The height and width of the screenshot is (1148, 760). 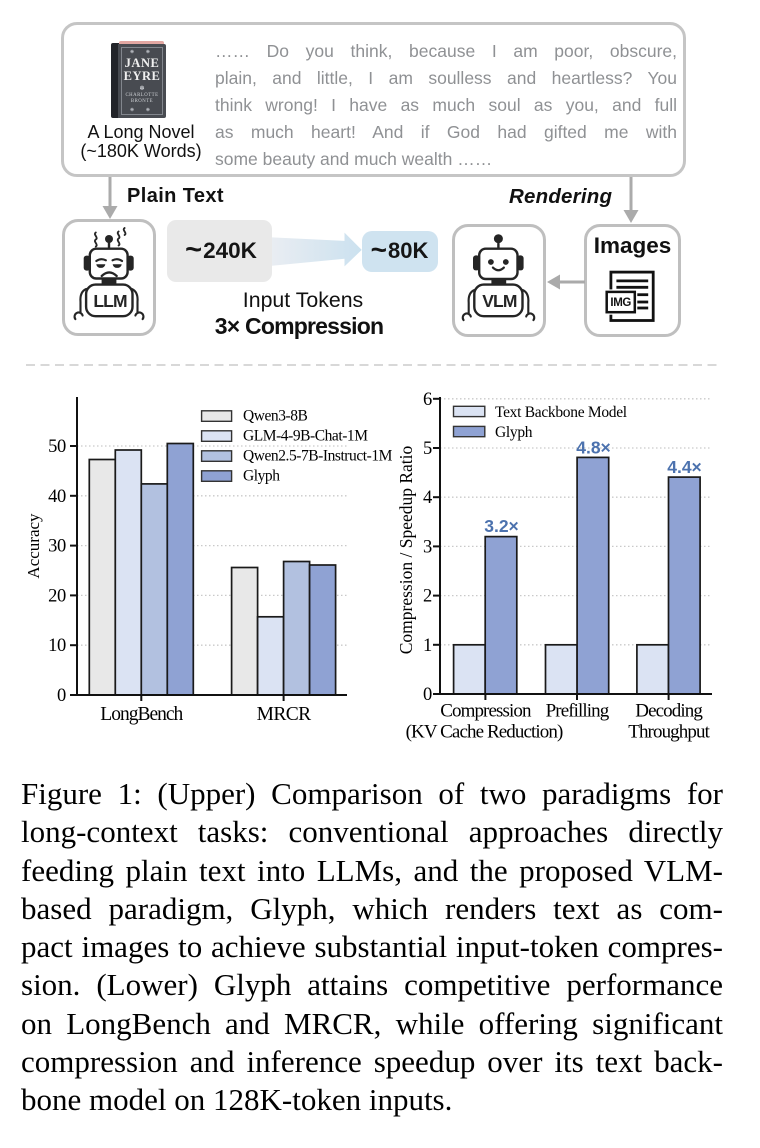 I want to click on svg-text: Accuracy, so click(x=33, y=546).